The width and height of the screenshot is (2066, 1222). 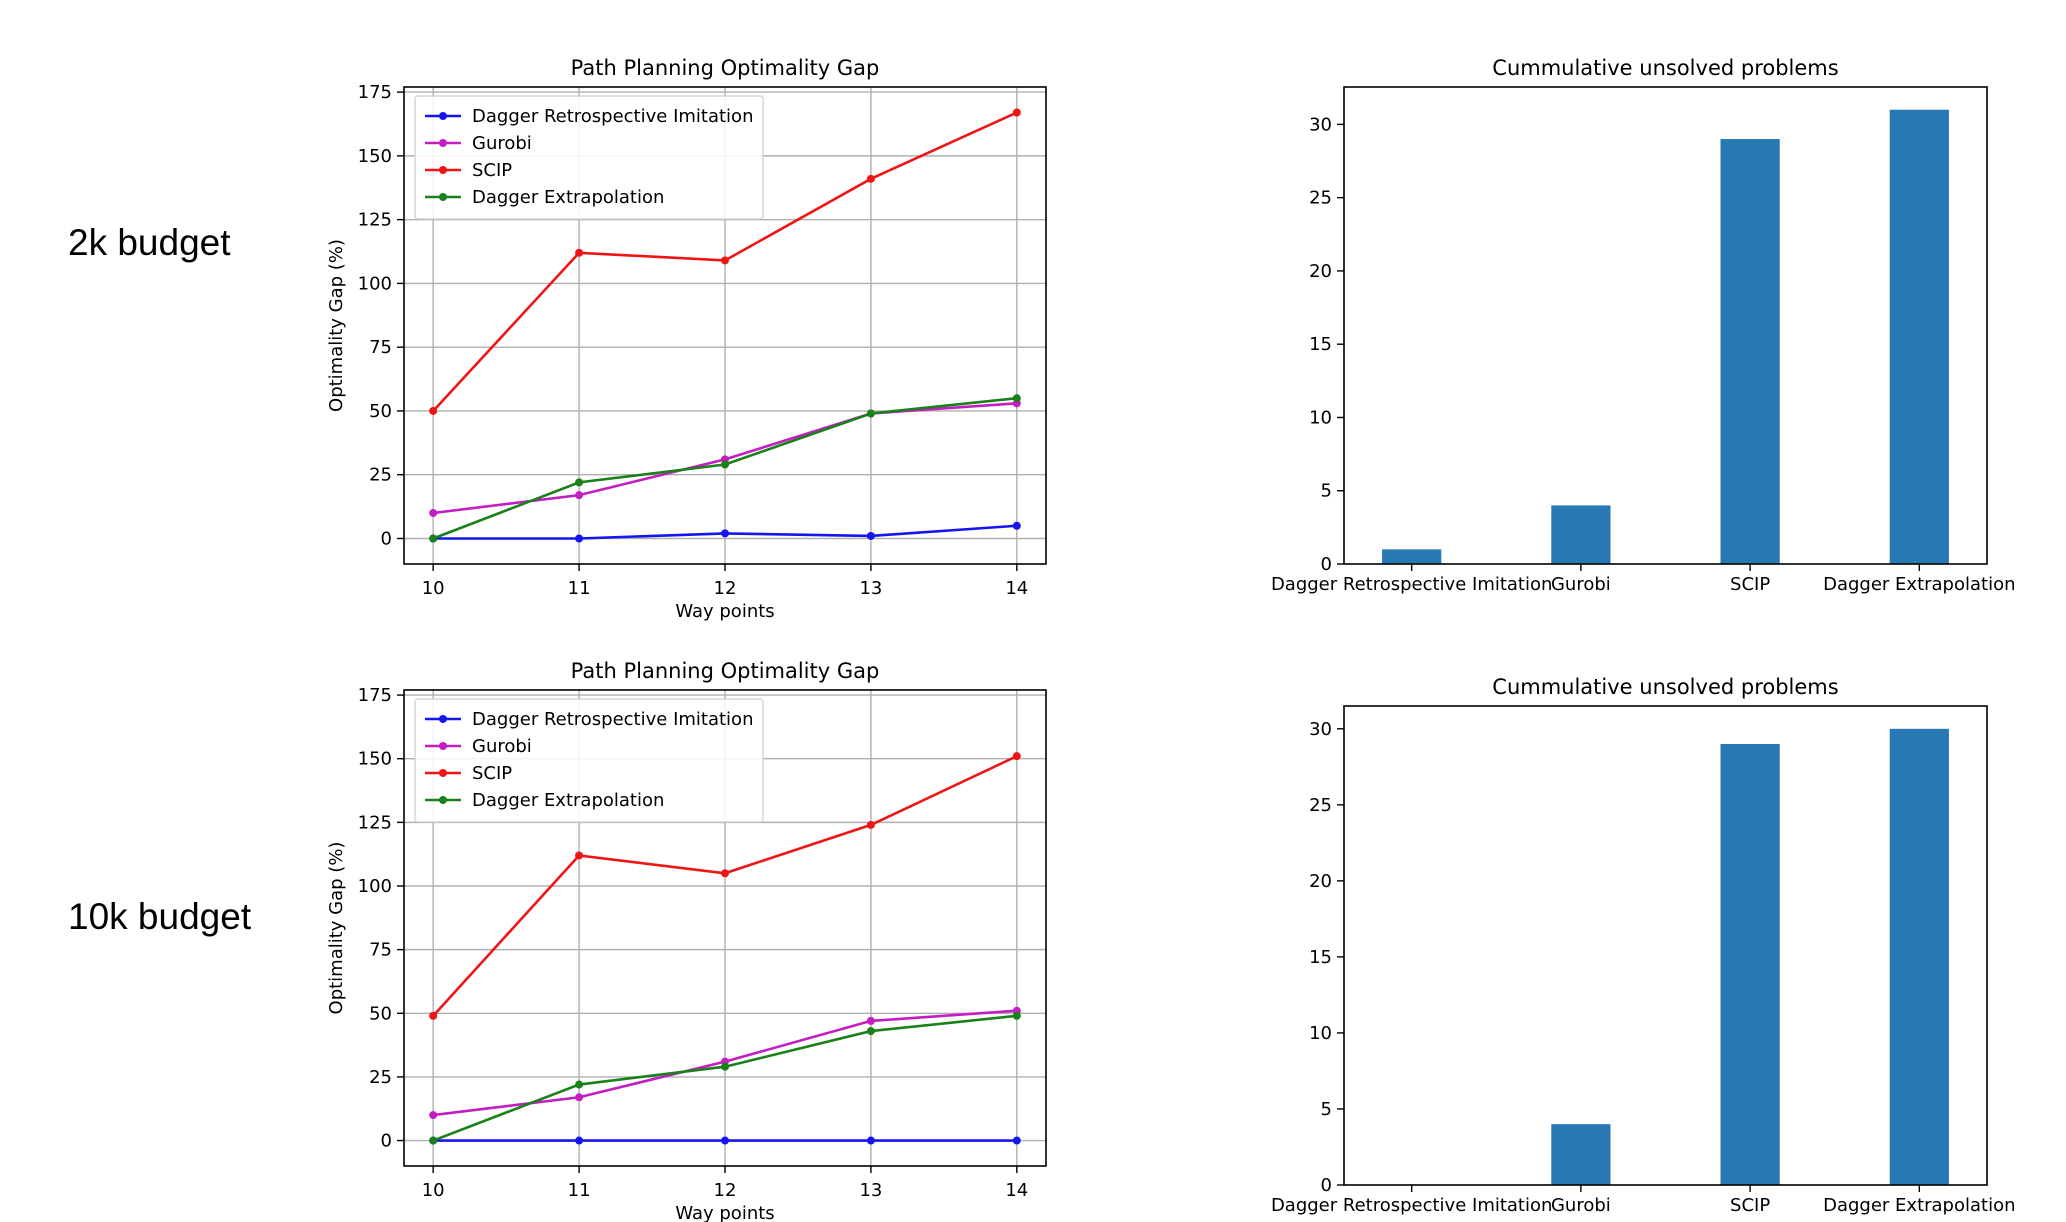 What do you see at coordinates (433, 588) in the screenshot?
I see `x-tick-label: 10` at bounding box center [433, 588].